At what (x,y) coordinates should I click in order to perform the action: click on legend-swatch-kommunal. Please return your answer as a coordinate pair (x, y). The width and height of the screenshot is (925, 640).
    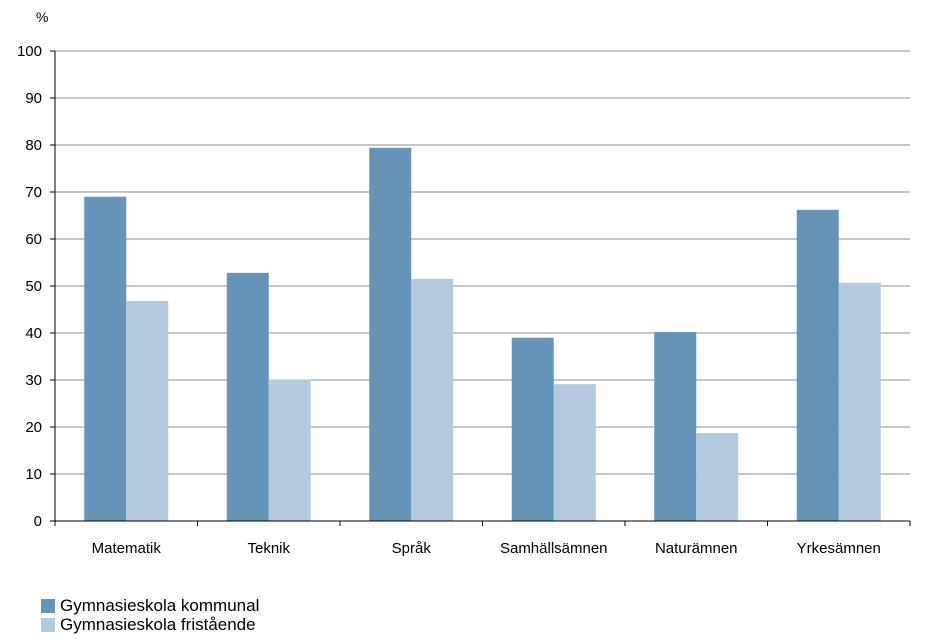
    Looking at the image, I should click on (48, 605).